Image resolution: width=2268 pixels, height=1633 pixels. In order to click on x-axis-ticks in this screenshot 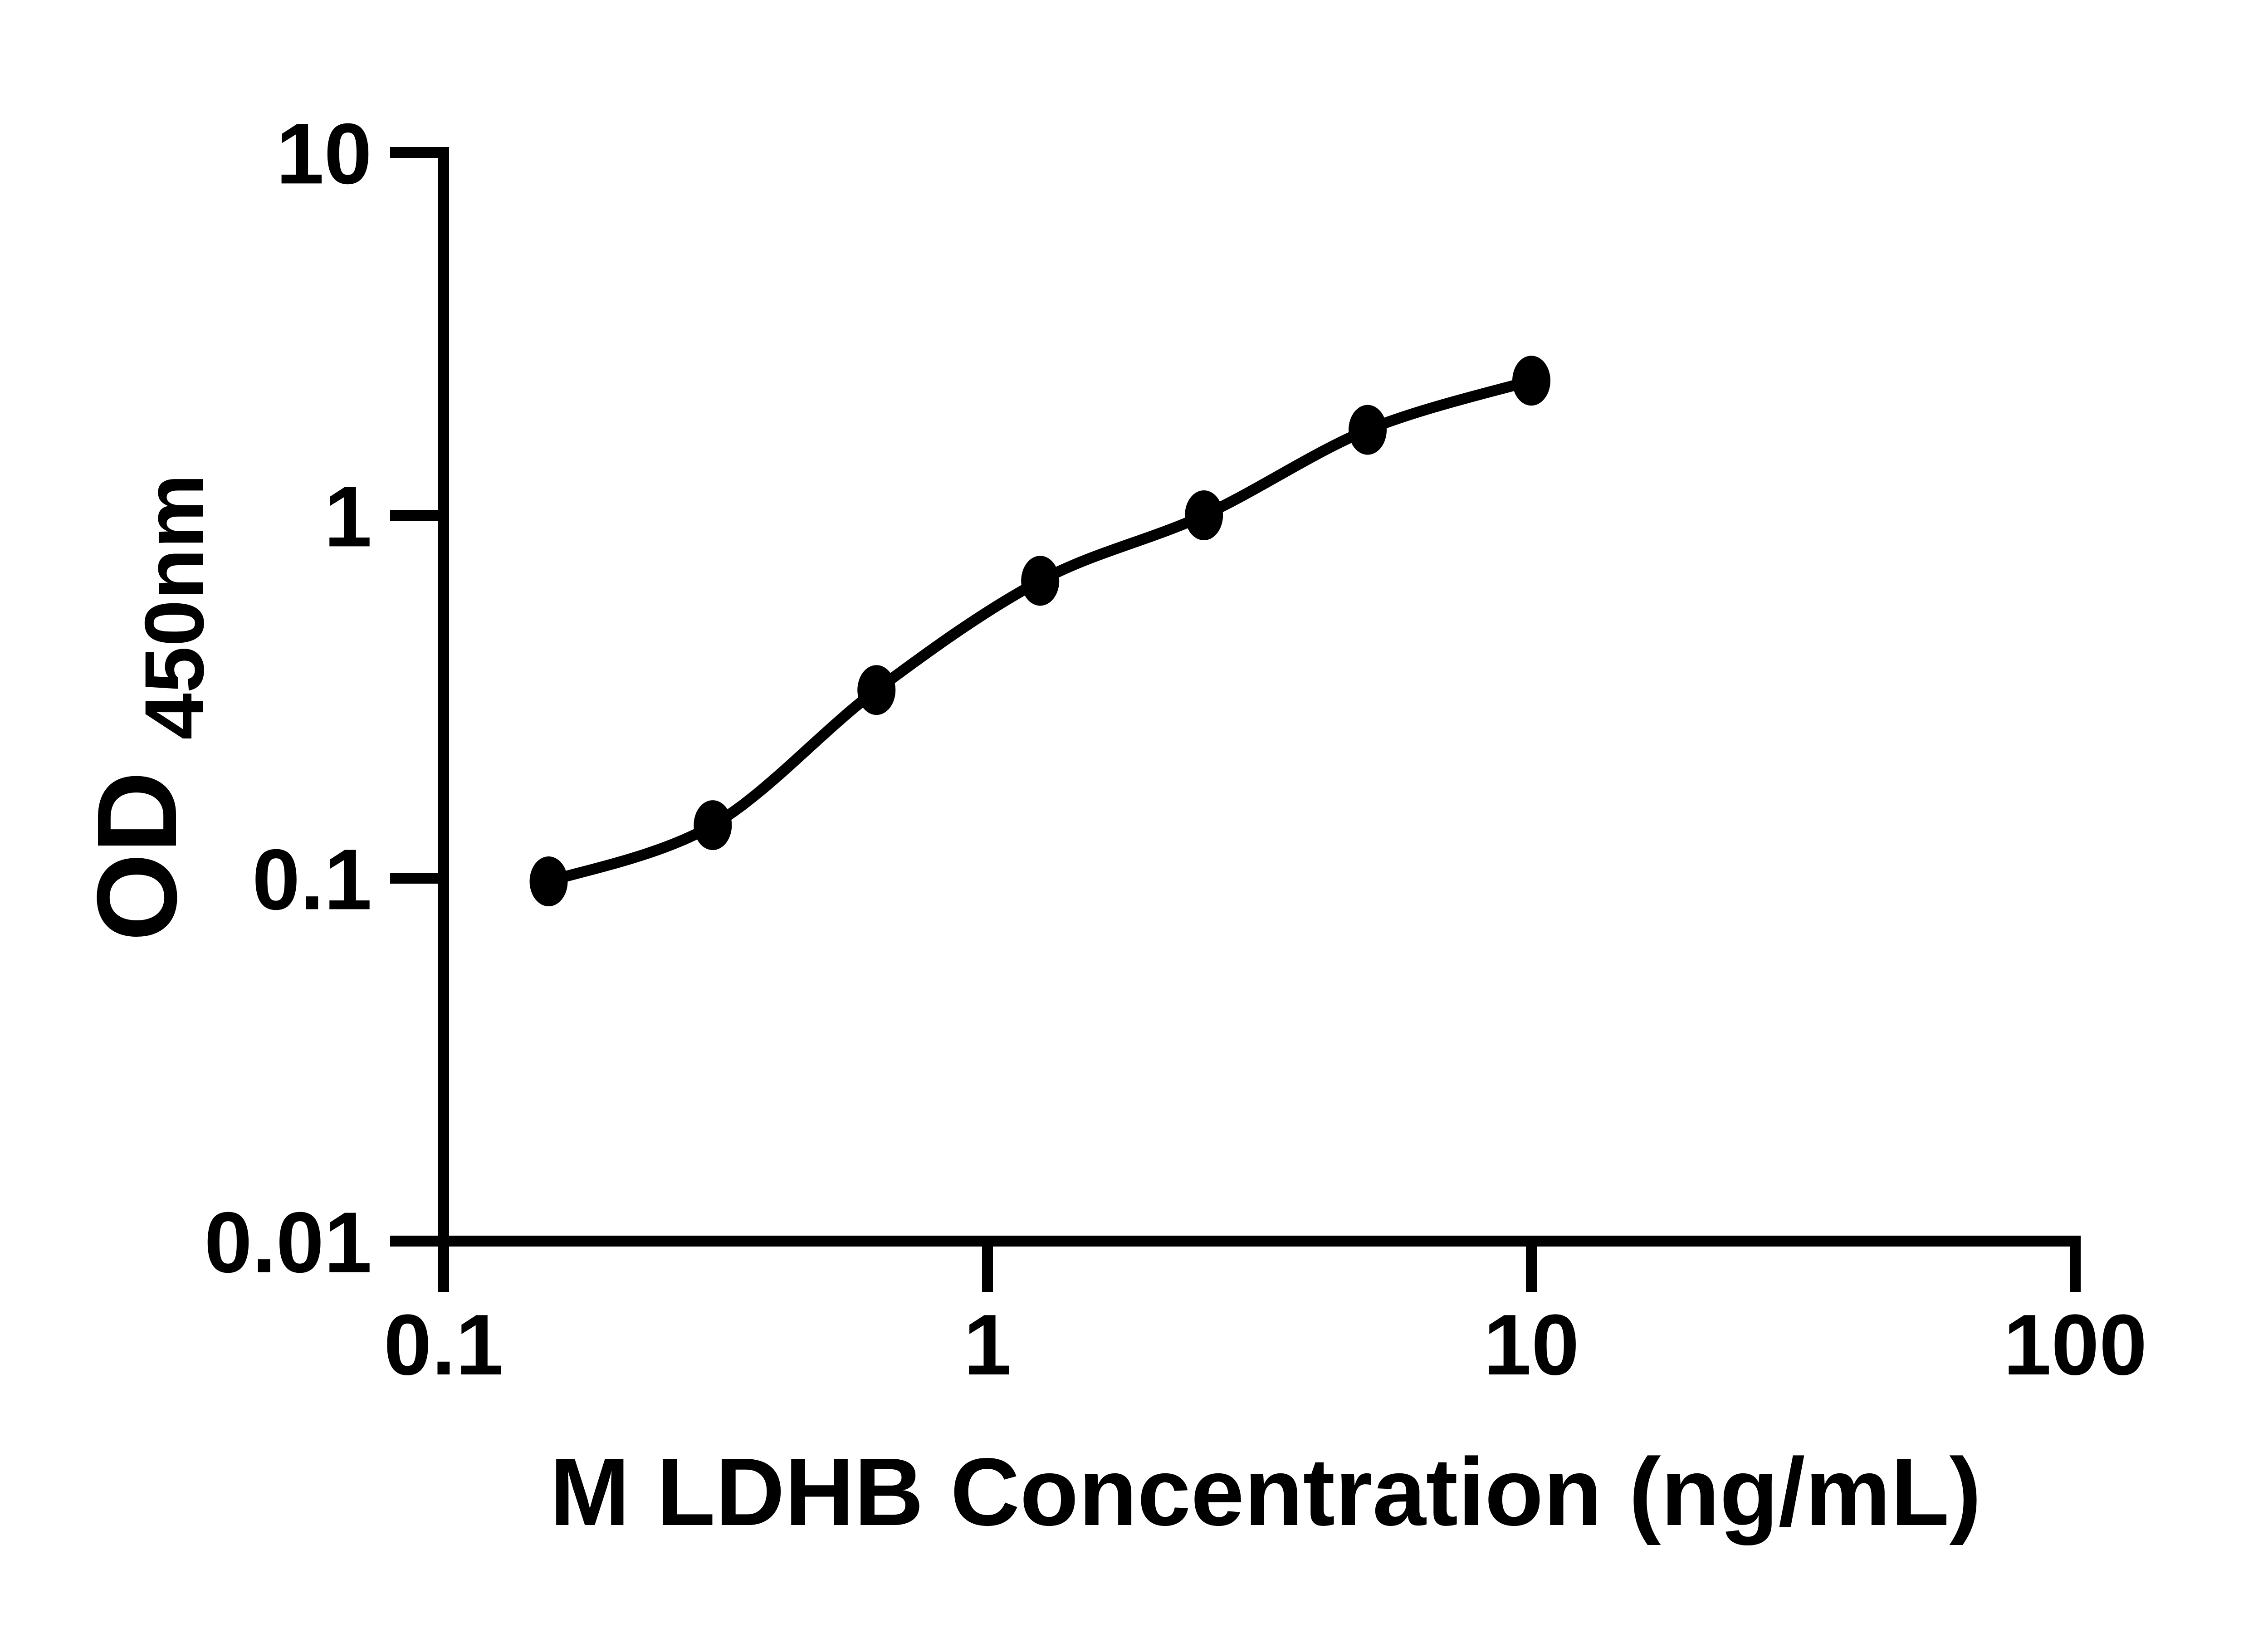, I will do `click(1260, 1266)`.